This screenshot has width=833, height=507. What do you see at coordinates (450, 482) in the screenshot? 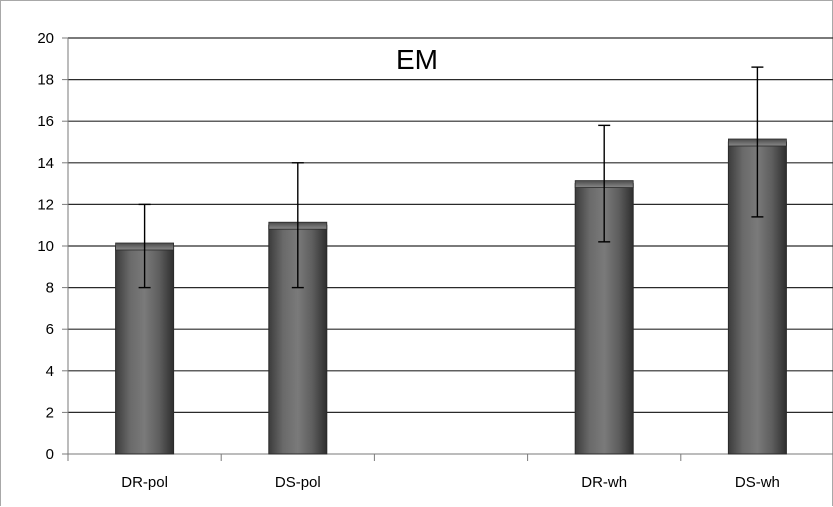
I see `x-tick-labels: DR-pol DS-pol DR-wh DS-wh` at bounding box center [450, 482].